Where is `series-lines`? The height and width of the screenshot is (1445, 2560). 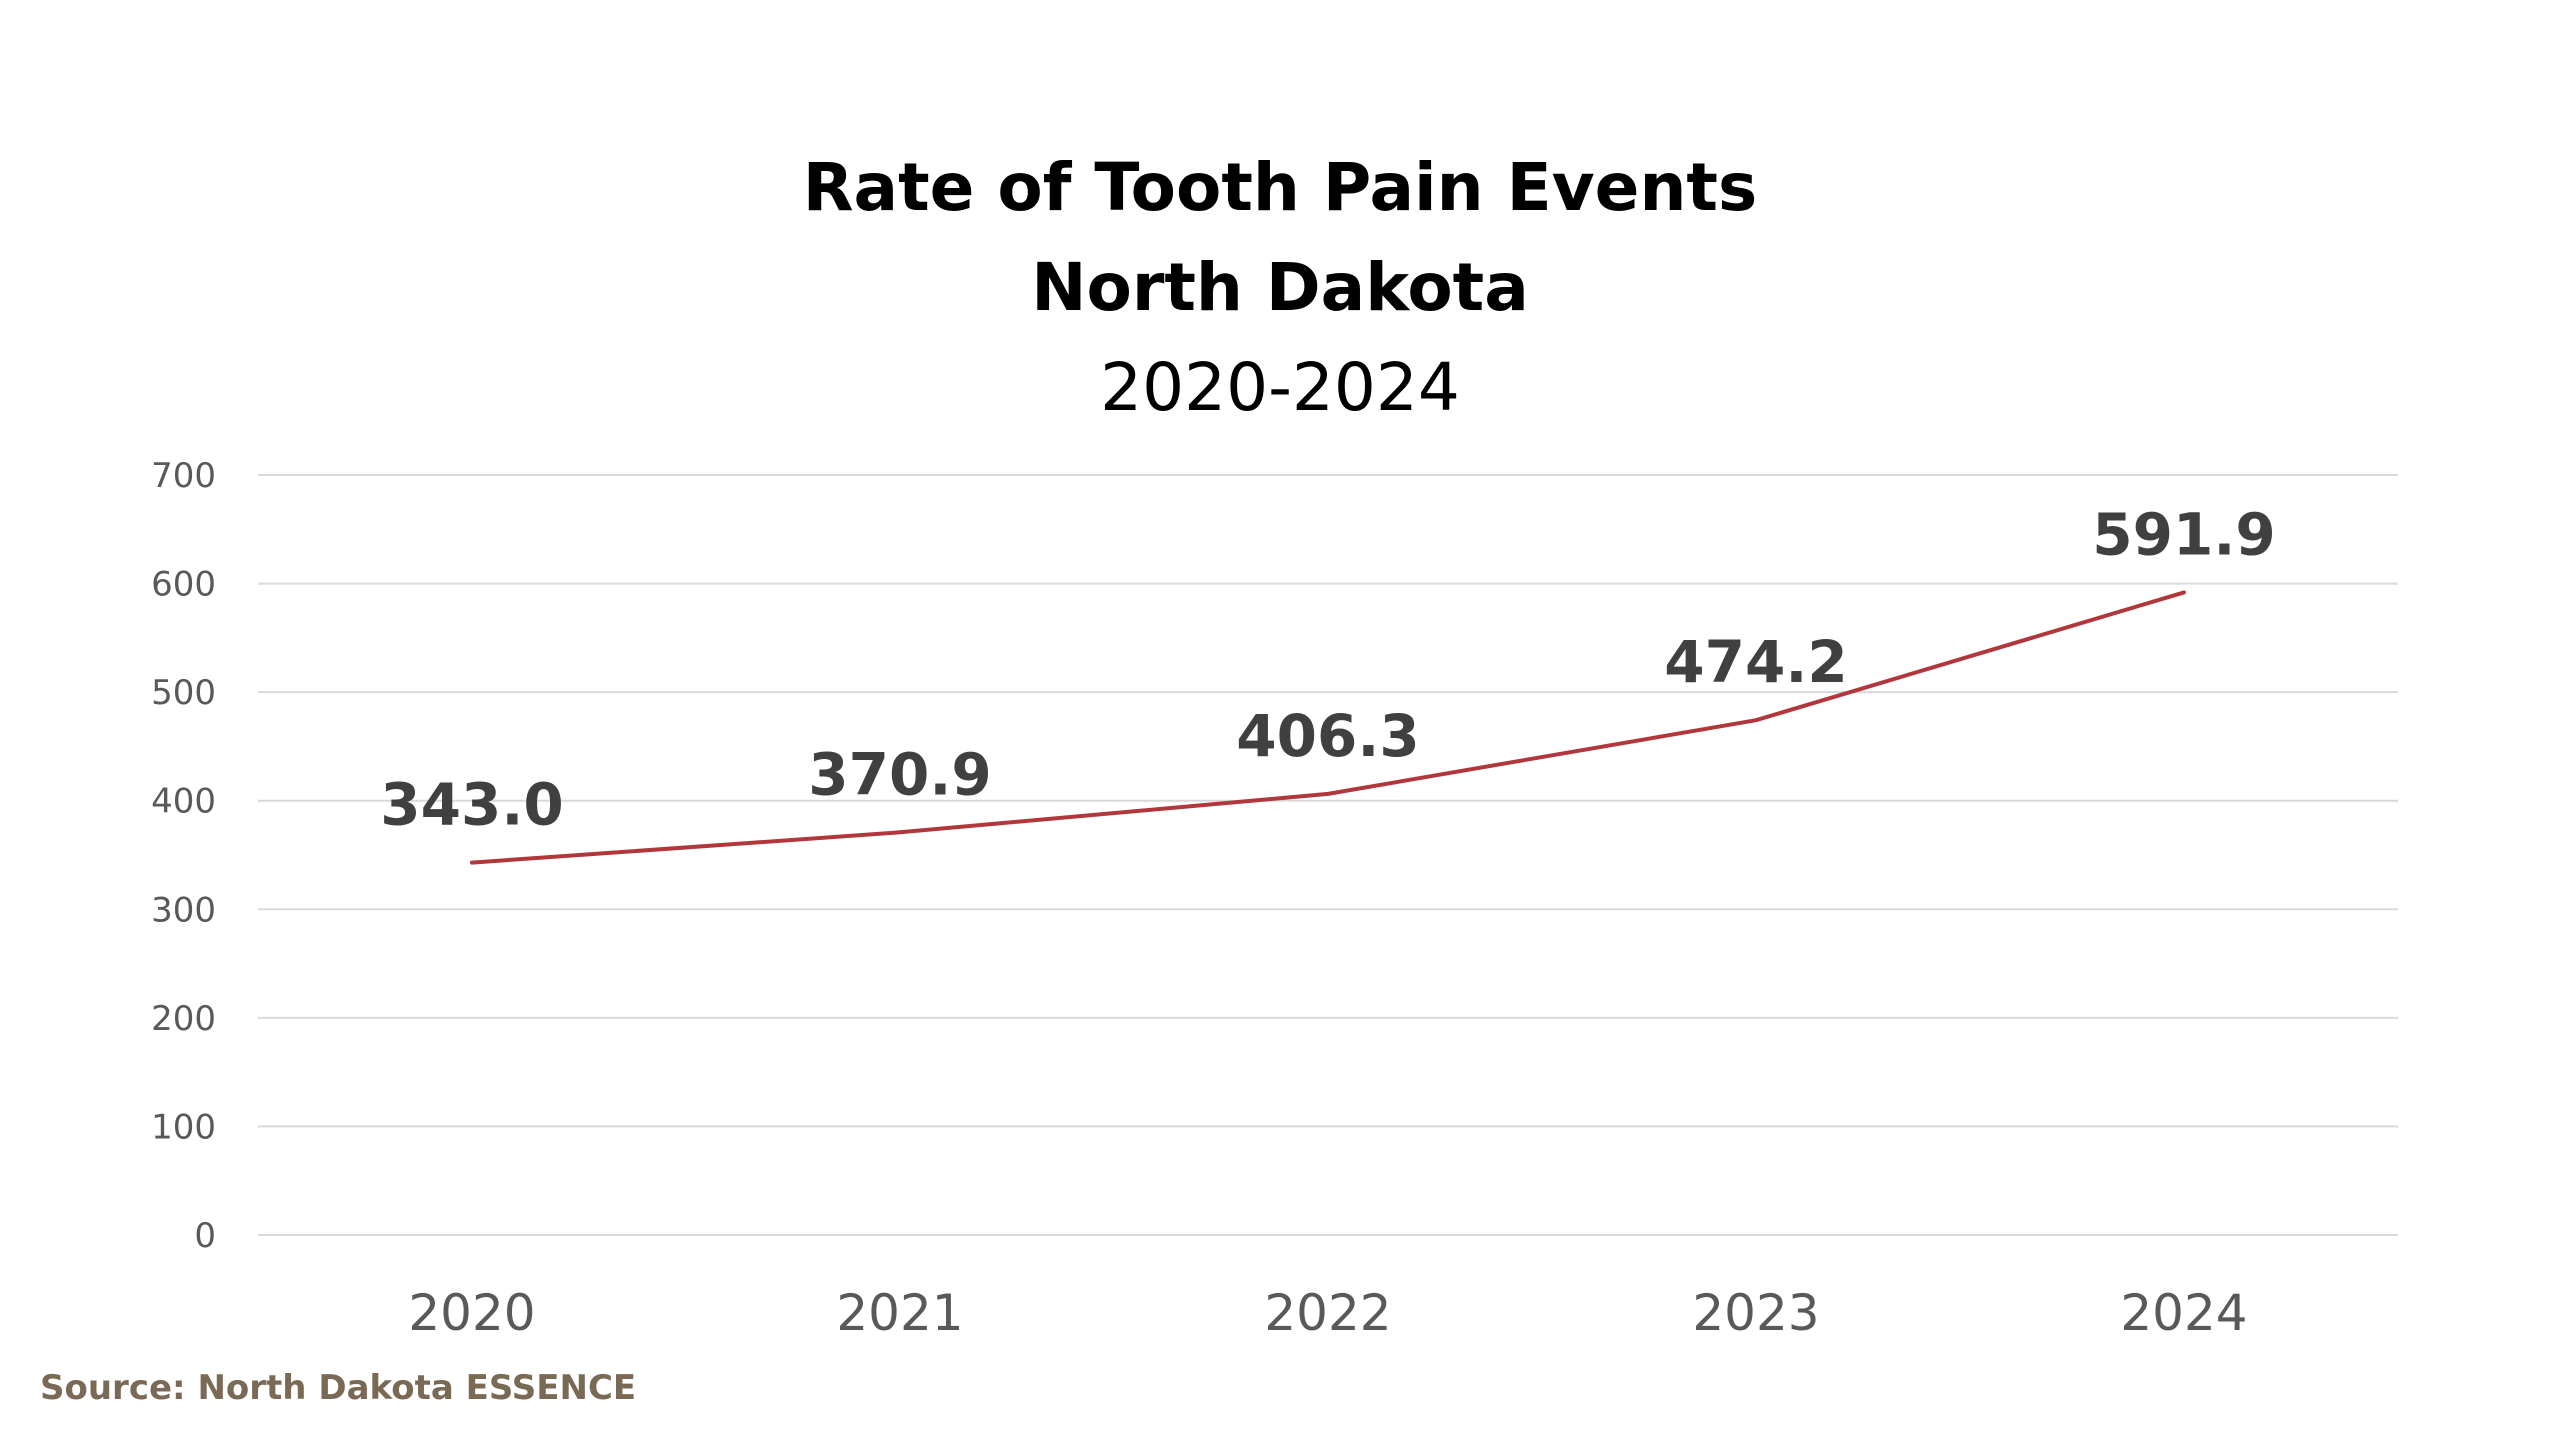 series-lines is located at coordinates (1328, 727).